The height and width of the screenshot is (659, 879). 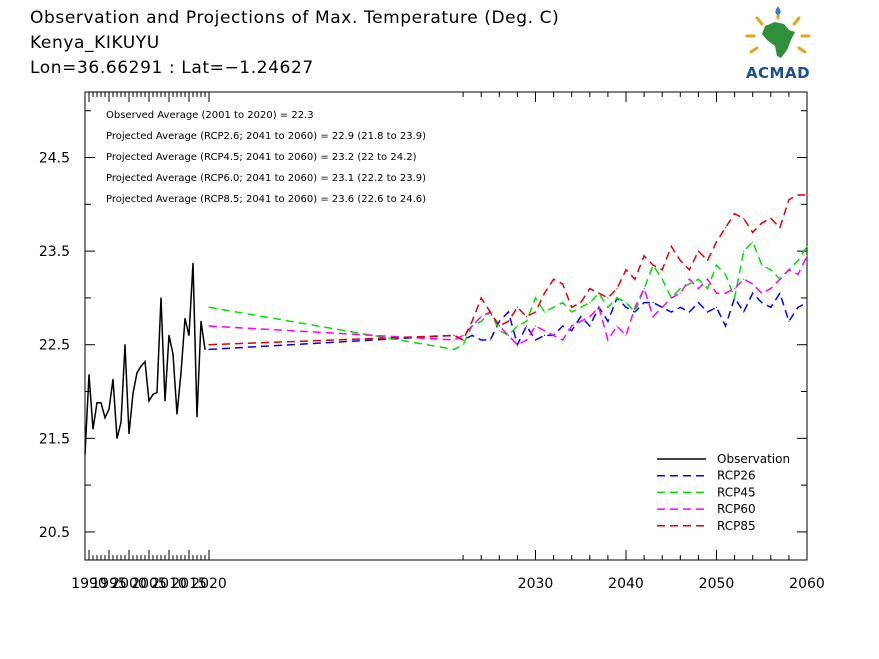 What do you see at coordinates (536, 584) in the screenshot?
I see `x-tick-label: 2030` at bounding box center [536, 584].